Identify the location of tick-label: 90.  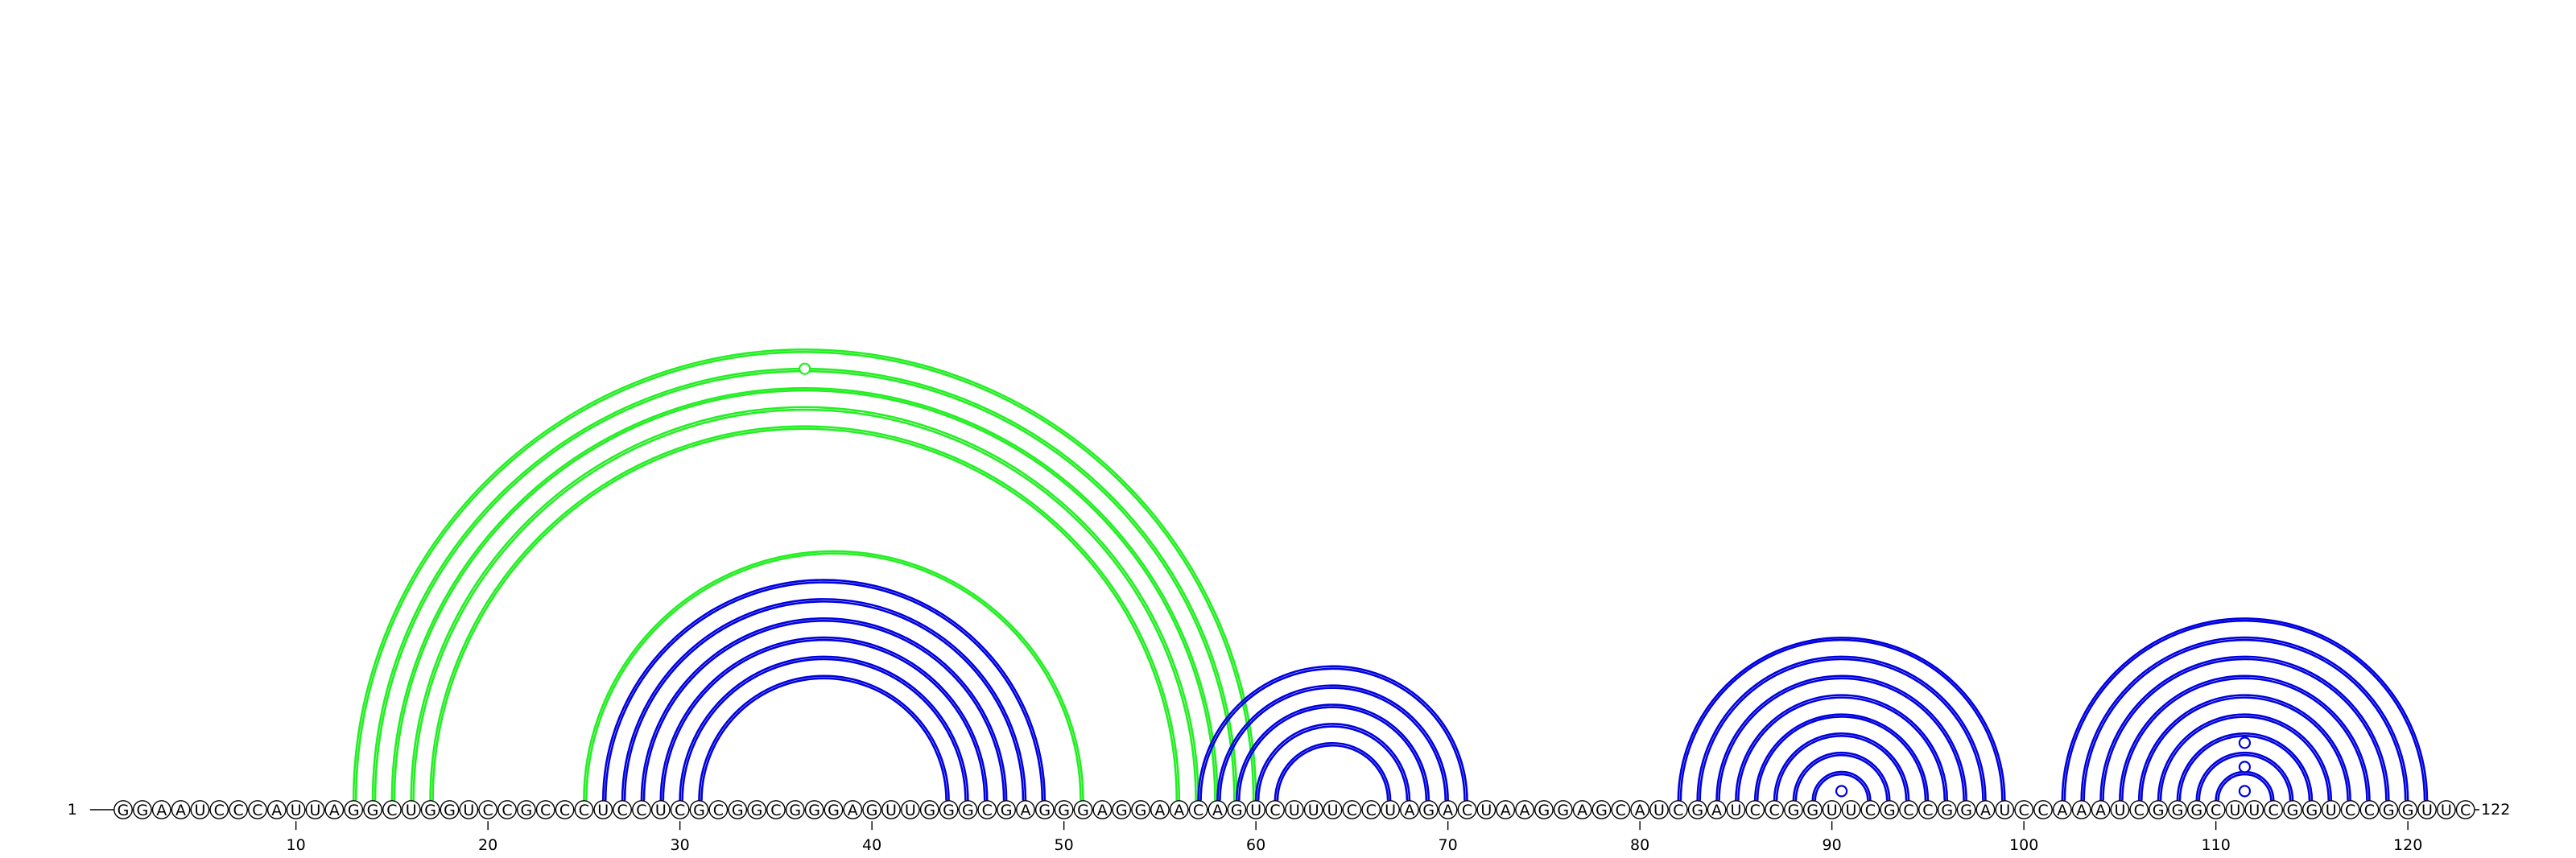
(1832, 845).